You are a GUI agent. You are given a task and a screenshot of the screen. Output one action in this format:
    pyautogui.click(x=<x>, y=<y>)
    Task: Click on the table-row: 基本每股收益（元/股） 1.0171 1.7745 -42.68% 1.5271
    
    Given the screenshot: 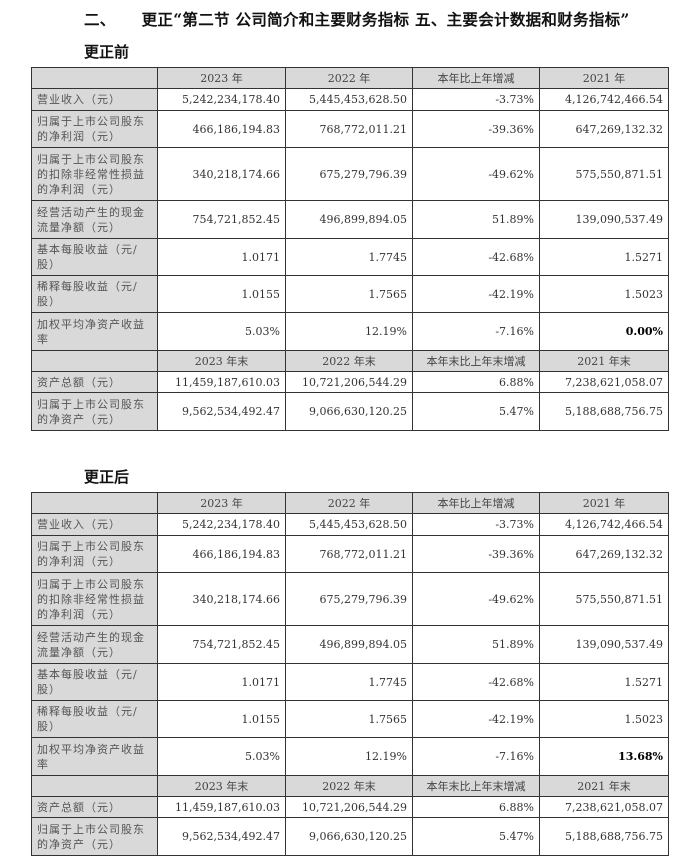 What is the action you would take?
    pyautogui.click(x=350, y=682)
    